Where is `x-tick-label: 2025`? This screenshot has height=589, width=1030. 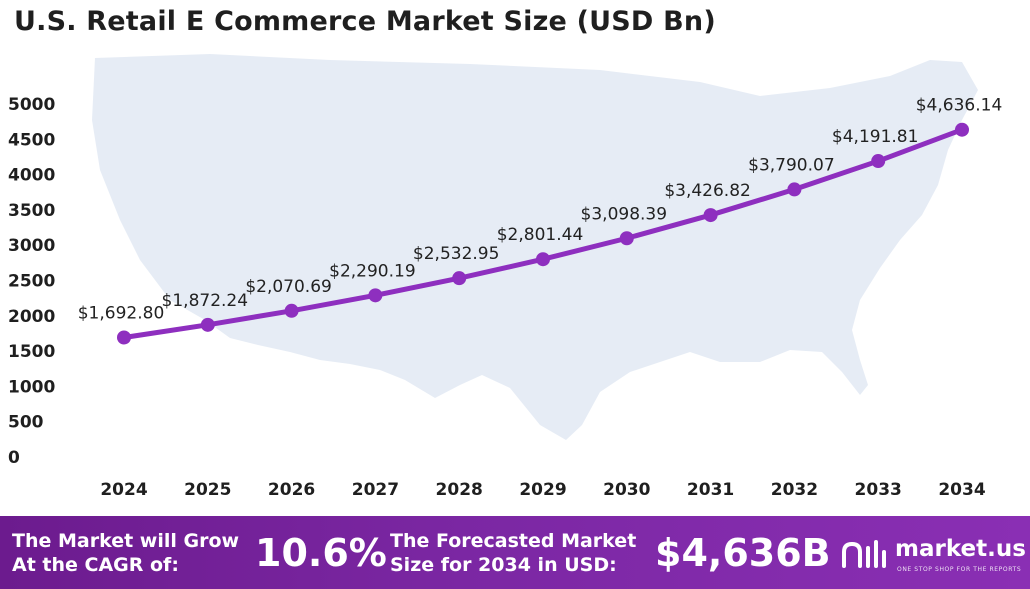
x-tick-label: 2025 is located at coordinates (207, 490).